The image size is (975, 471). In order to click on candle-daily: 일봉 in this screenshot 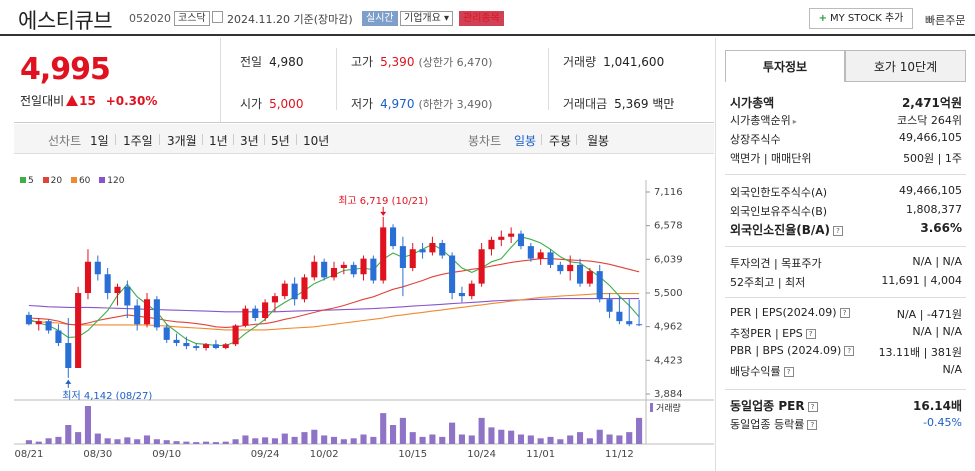, I will do `click(525, 141)`.